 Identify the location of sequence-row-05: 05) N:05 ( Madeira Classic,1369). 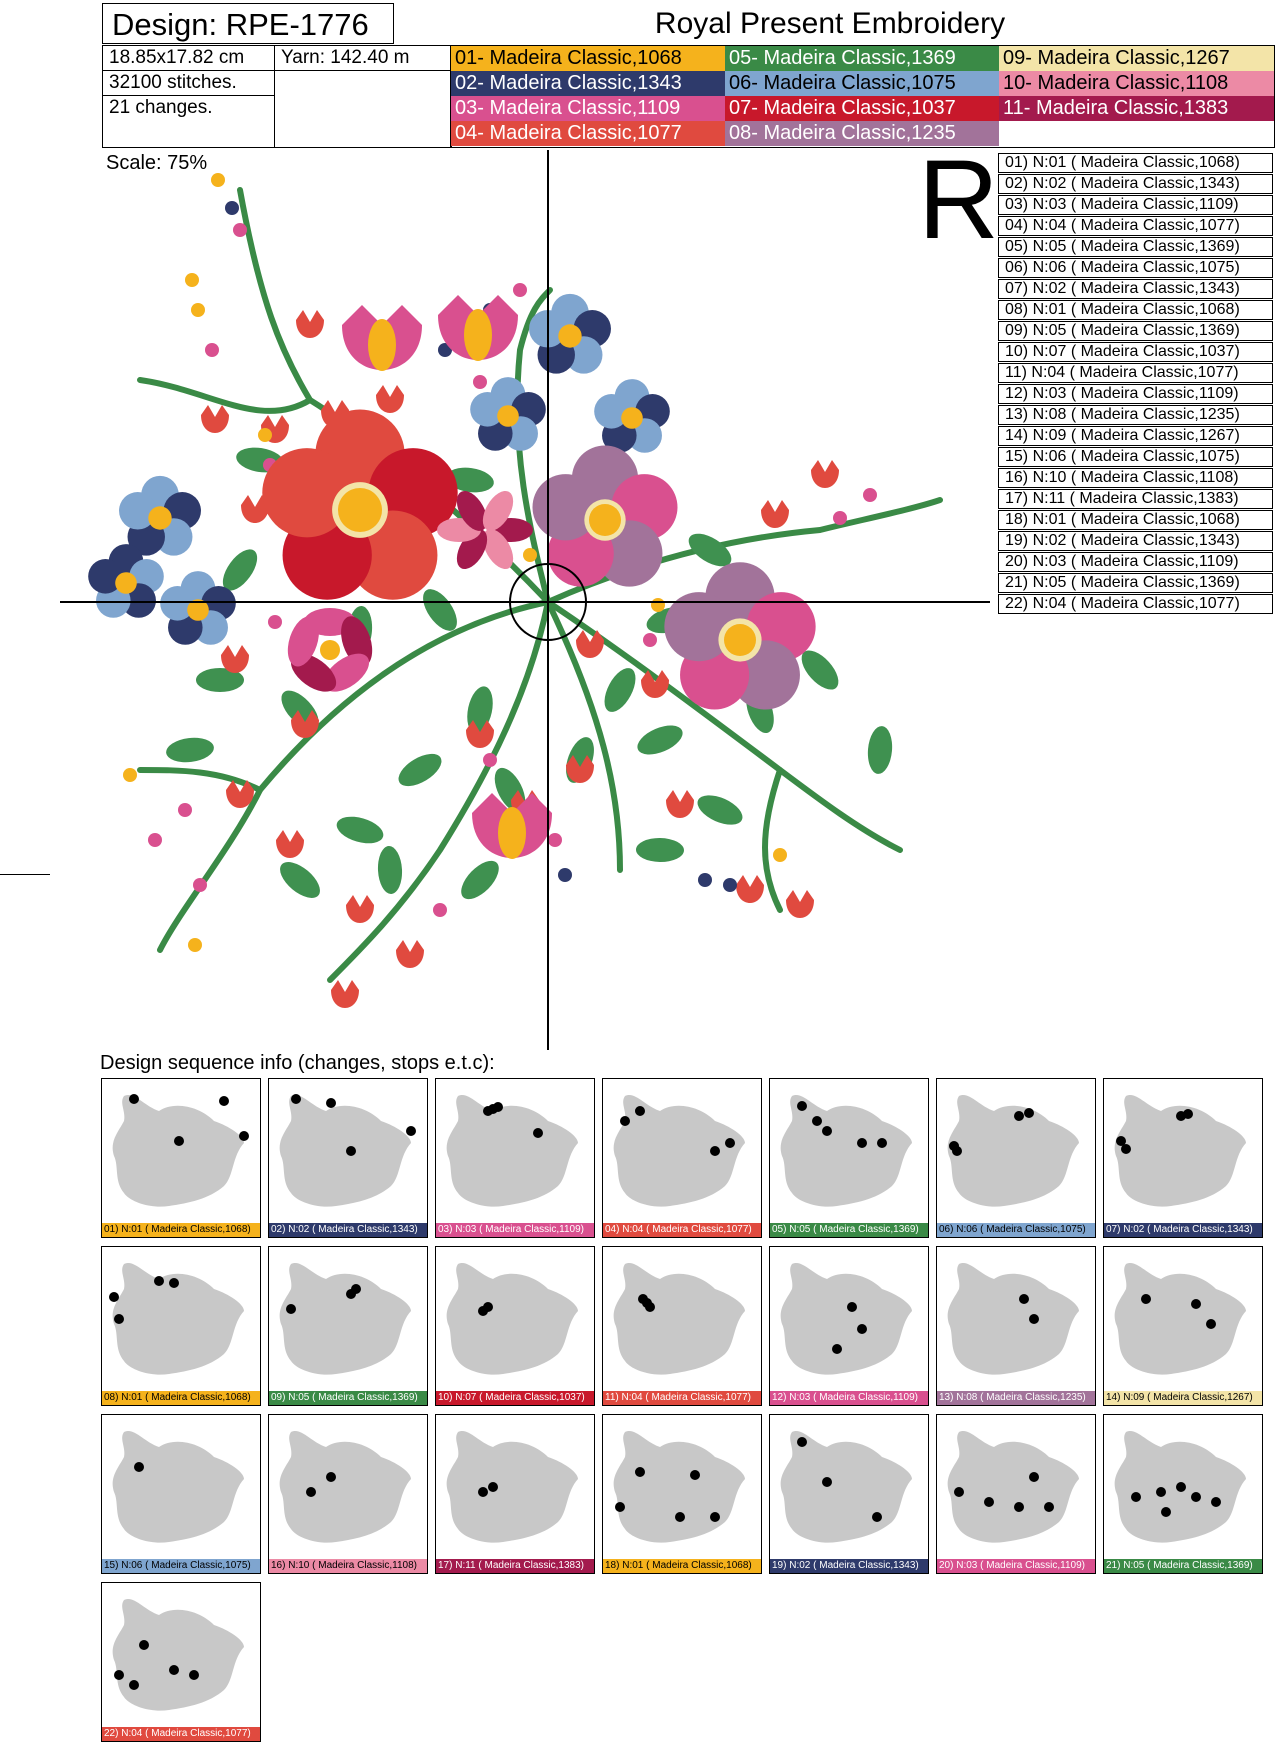
(1135, 247).